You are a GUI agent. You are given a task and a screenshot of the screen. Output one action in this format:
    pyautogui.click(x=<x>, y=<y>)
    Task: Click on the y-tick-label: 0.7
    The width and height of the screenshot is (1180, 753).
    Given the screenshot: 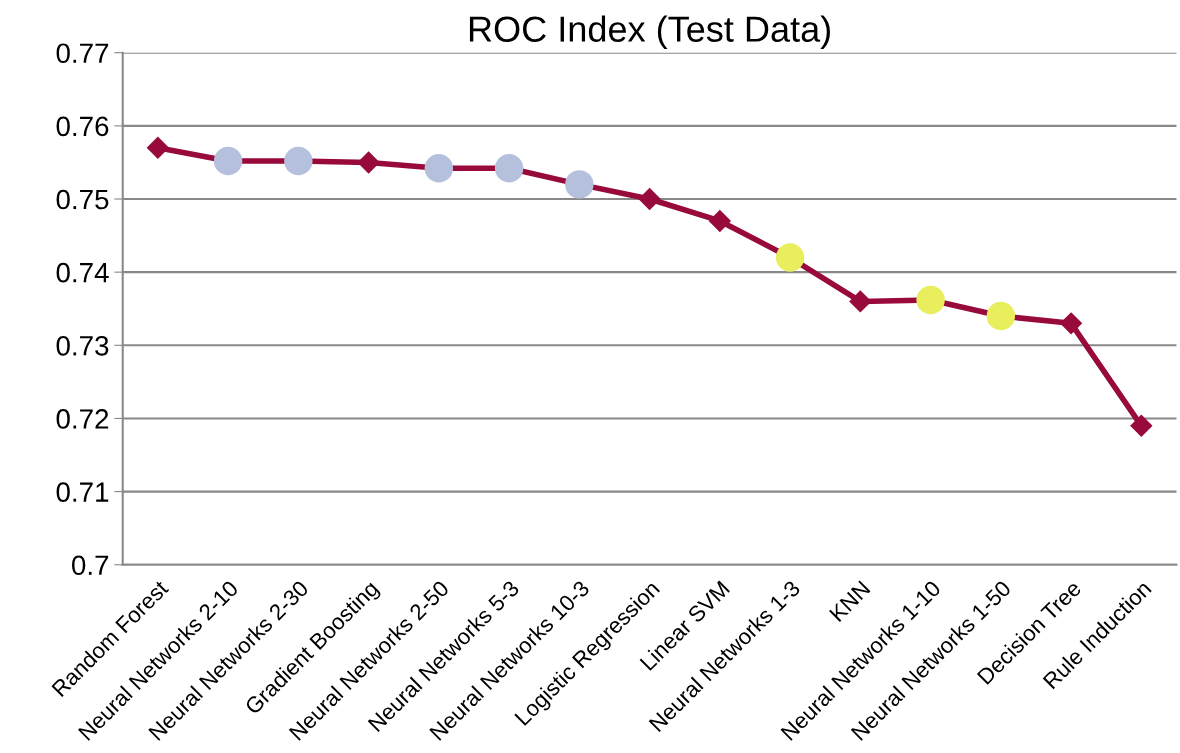 What is the action you would take?
    pyautogui.click(x=90, y=565)
    